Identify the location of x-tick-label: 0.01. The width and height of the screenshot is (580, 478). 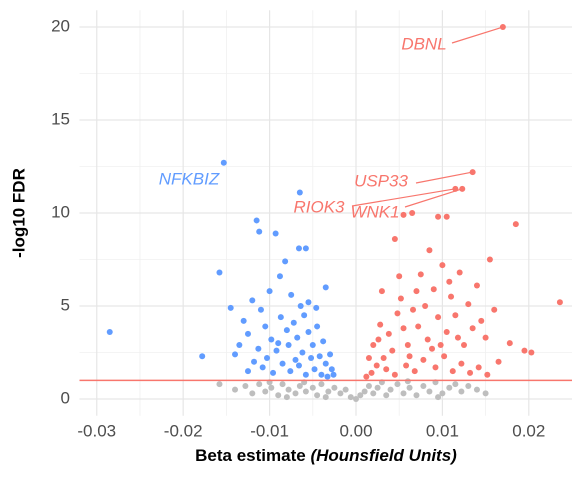
(442, 430).